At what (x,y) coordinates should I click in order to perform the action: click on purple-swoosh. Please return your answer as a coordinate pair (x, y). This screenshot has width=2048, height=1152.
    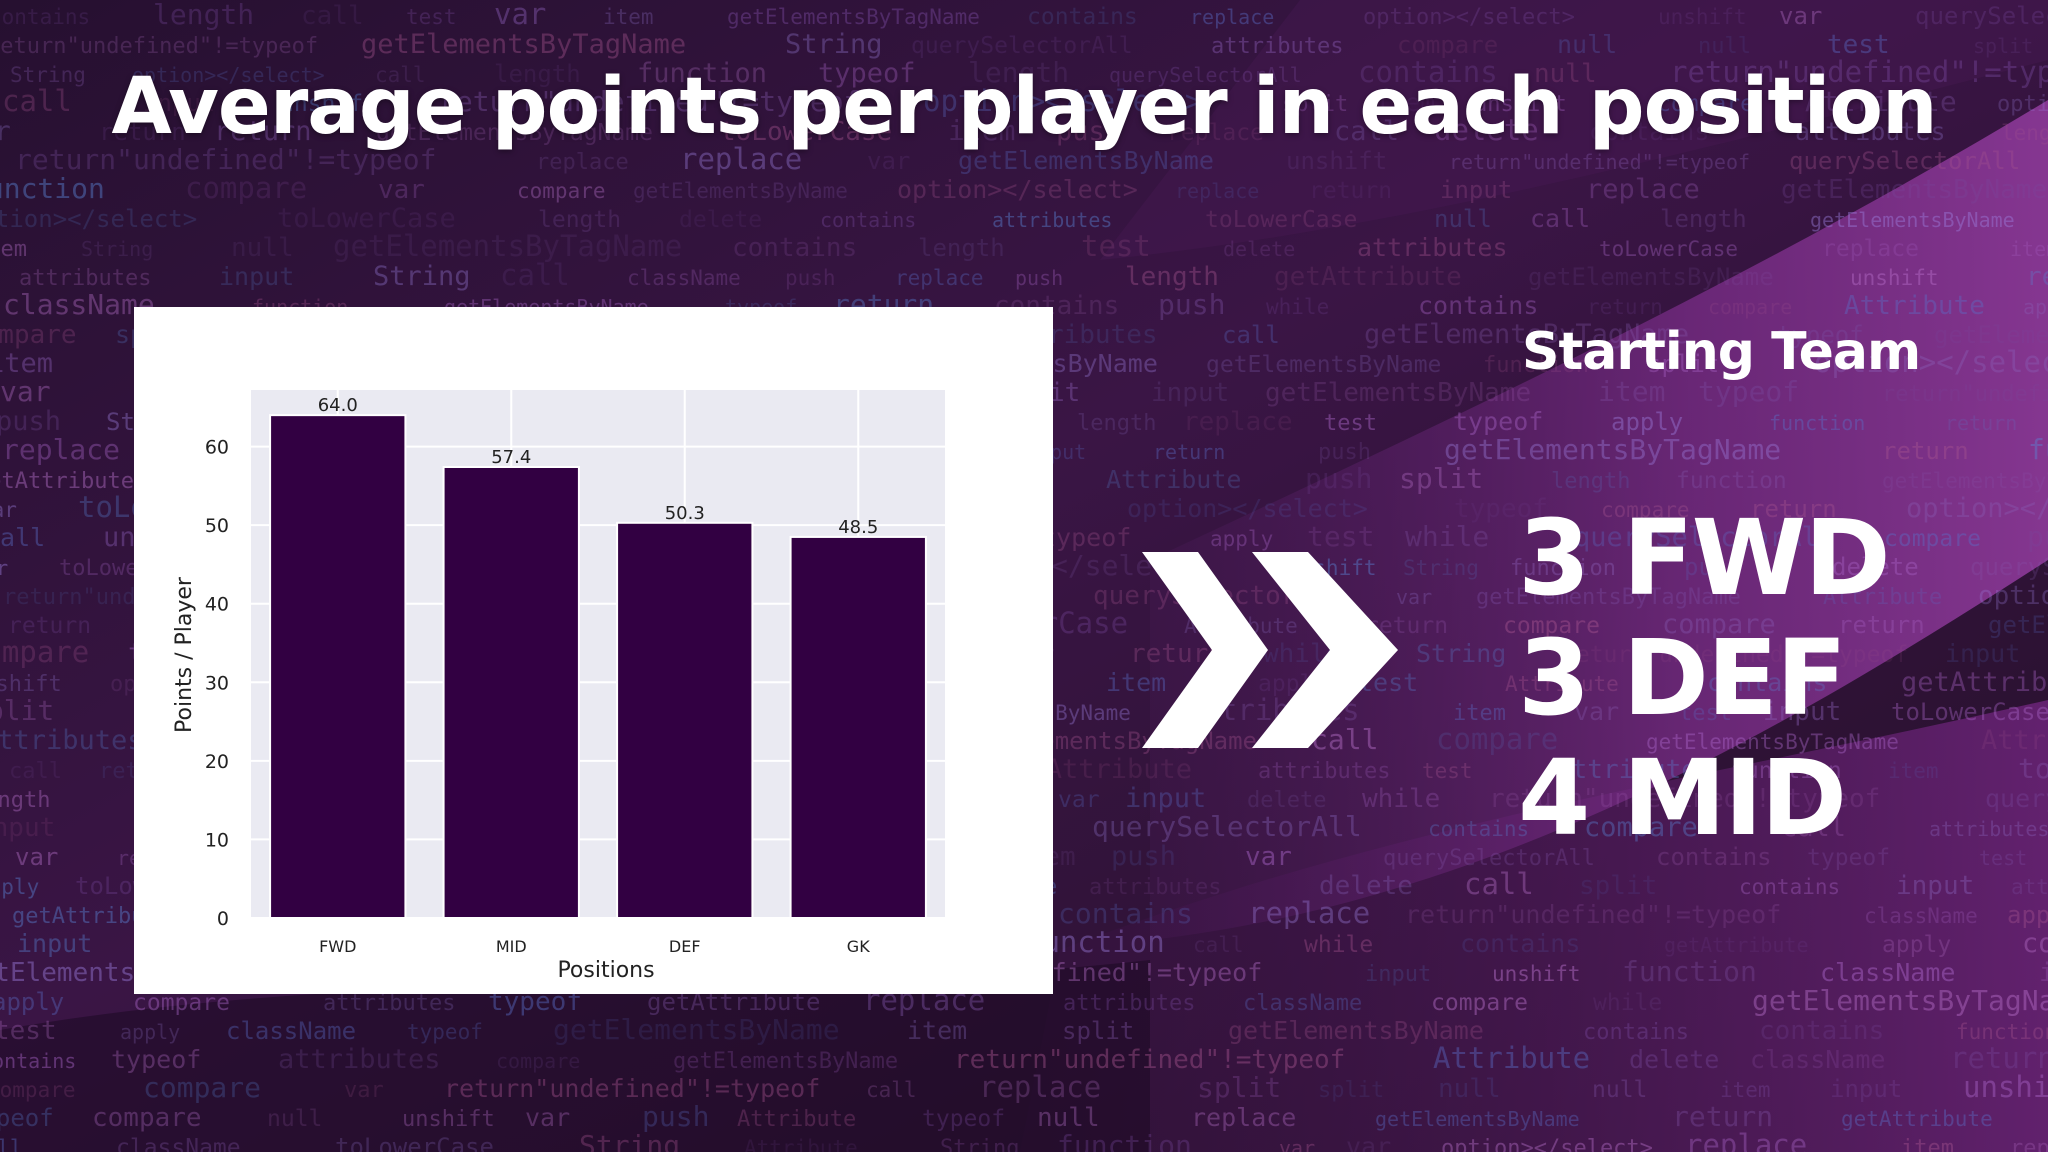
    Looking at the image, I should click on (575, 1056).